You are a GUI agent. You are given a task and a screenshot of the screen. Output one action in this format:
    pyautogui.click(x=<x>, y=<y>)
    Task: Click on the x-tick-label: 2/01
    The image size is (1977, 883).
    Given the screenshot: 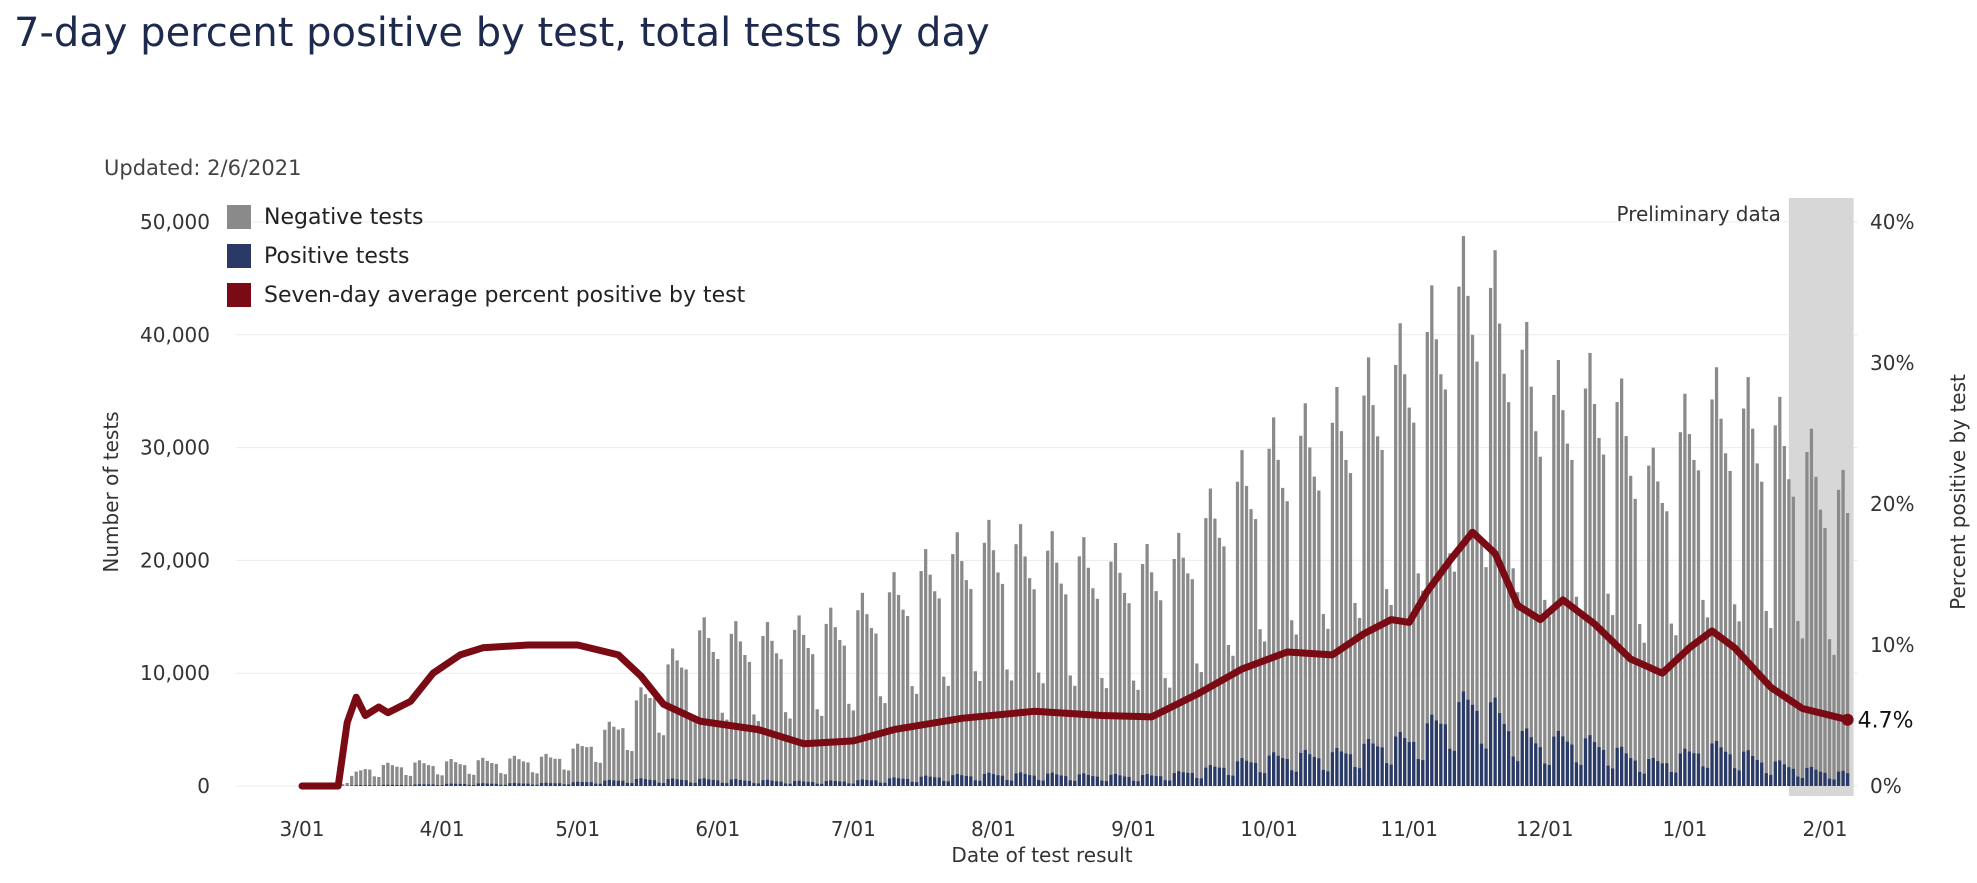 What is the action you would take?
    pyautogui.click(x=1825, y=829)
    